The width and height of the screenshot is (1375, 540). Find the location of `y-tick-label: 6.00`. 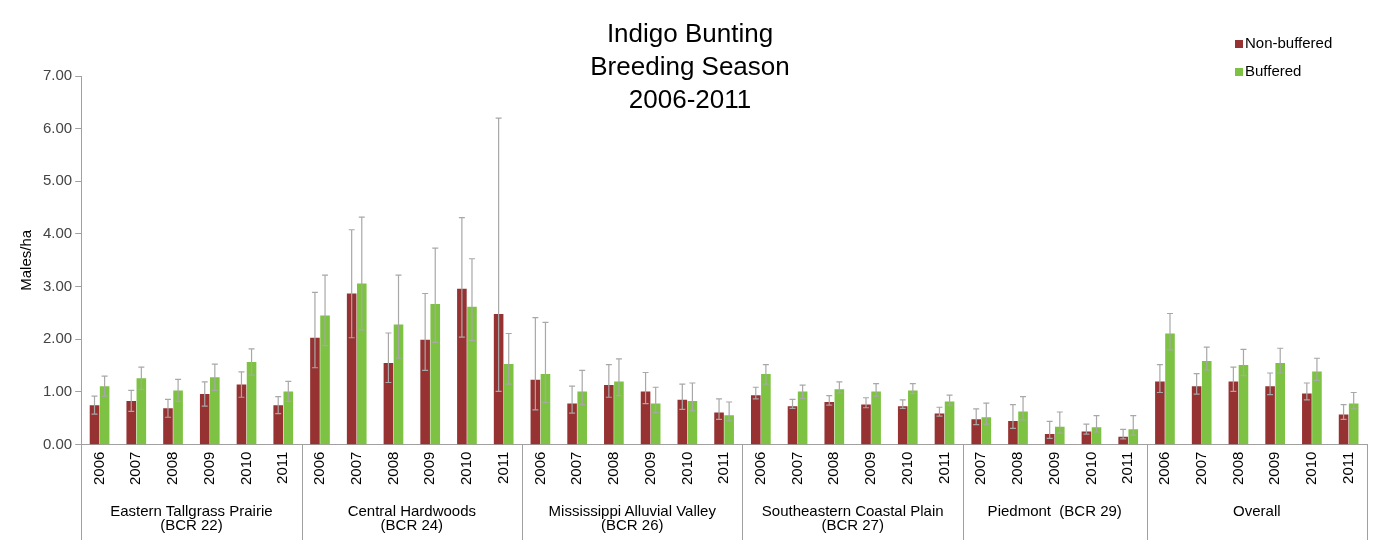

y-tick-label: 6.00 is located at coordinates (57, 127).